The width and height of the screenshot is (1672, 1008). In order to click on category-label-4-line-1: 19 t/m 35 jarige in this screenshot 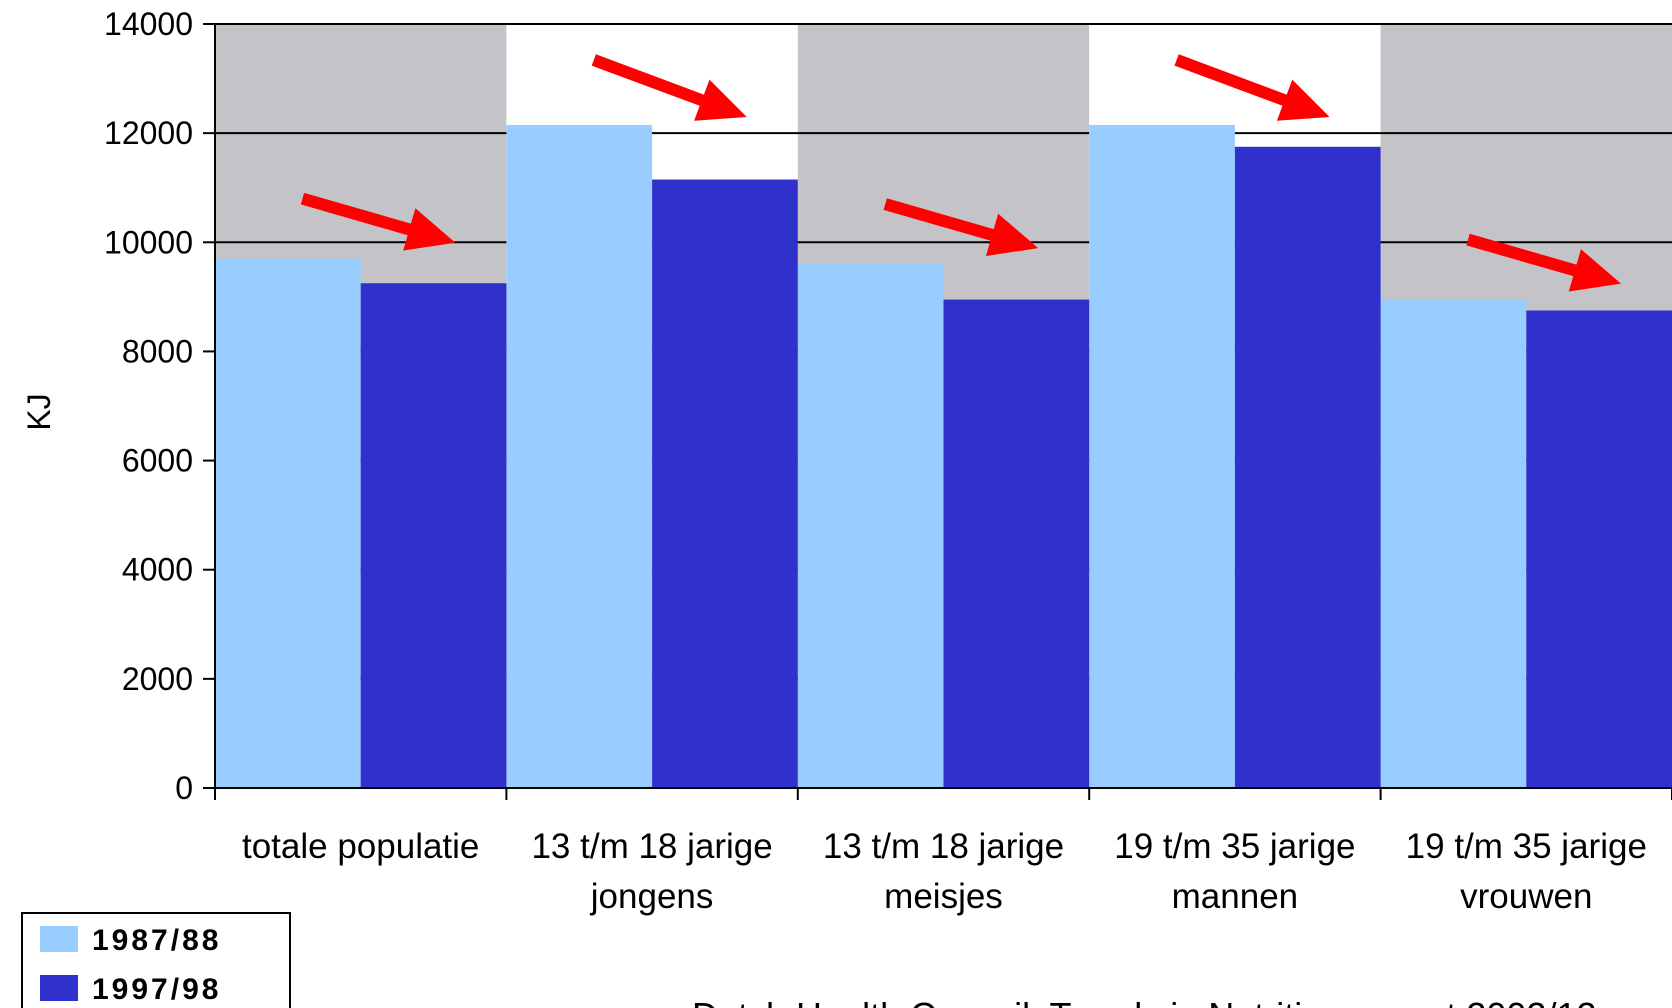, I will do `click(1234, 846)`.